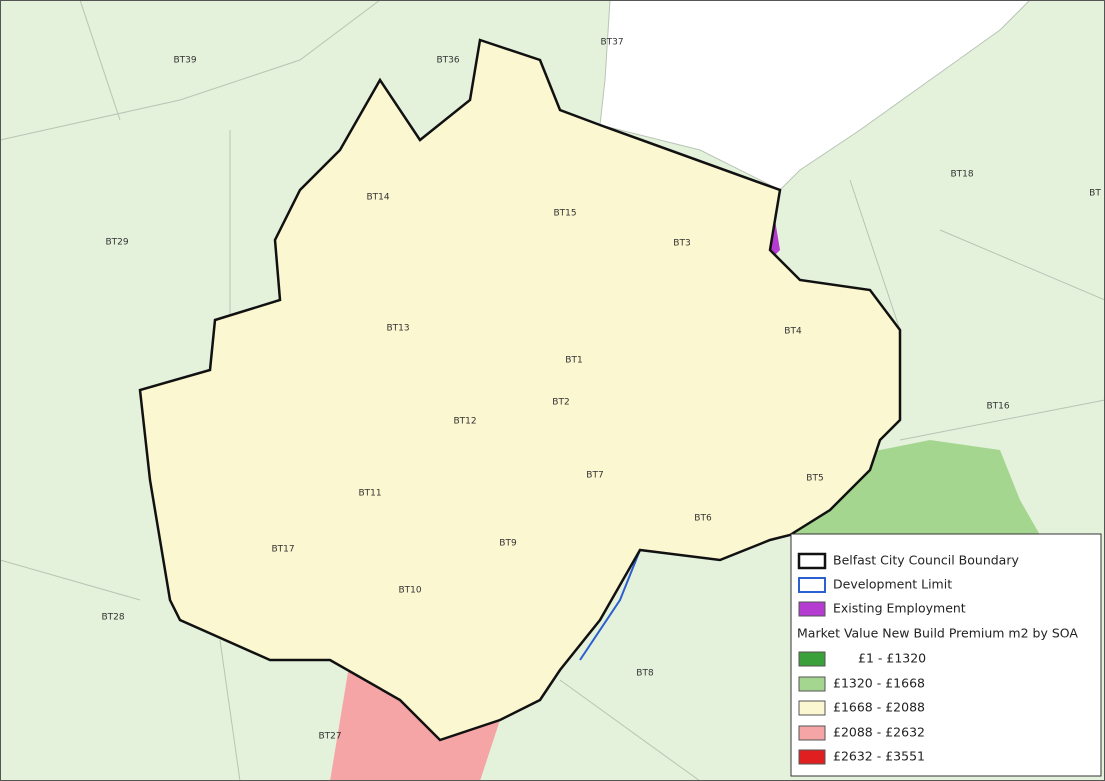 The width and height of the screenshot is (1105, 781). Describe the element at coordinates (560, 403) in the screenshot. I see `postcode-label: BT2` at that location.